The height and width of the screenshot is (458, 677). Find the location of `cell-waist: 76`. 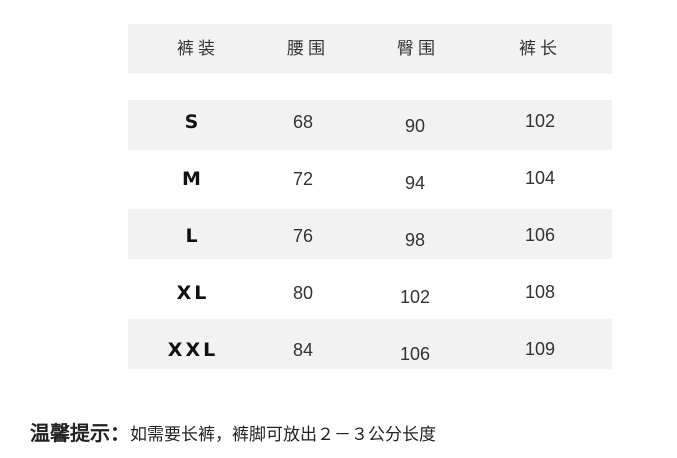

cell-waist: 76 is located at coordinates (303, 236).